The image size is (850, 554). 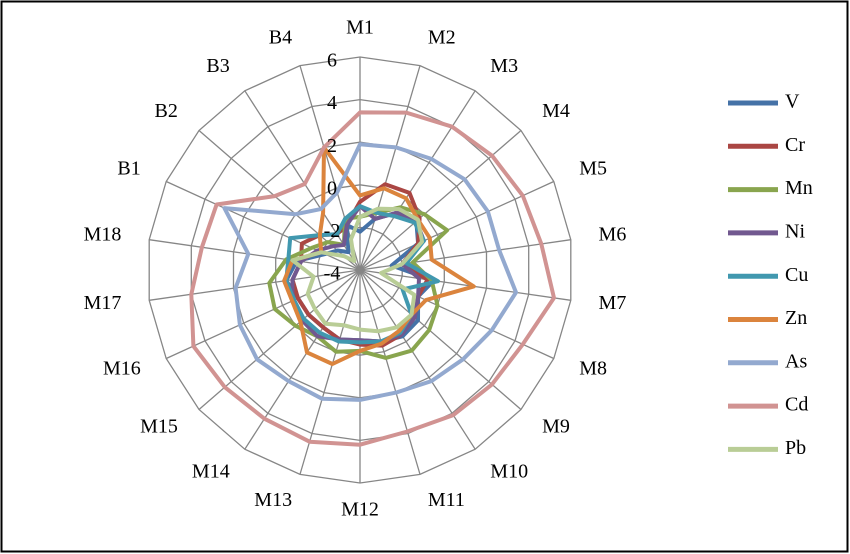 What do you see at coordinates (103, 234) in the screenshot?
I see `category-label: M18` at bounding box center [103, 234].